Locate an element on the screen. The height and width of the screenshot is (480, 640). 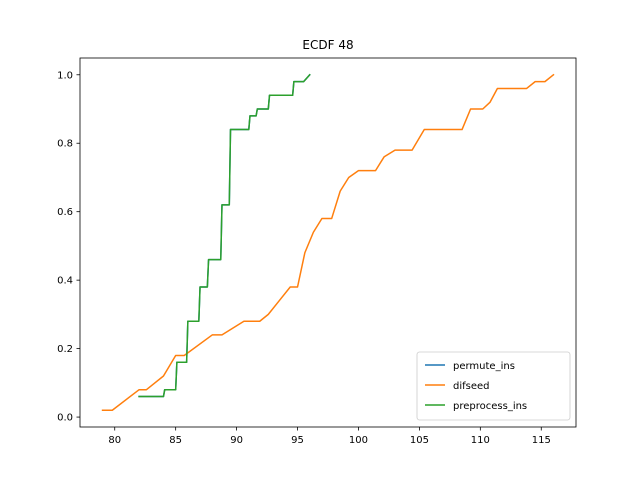
legend-label-difseed: difseed is located at coordinates (471, 386).